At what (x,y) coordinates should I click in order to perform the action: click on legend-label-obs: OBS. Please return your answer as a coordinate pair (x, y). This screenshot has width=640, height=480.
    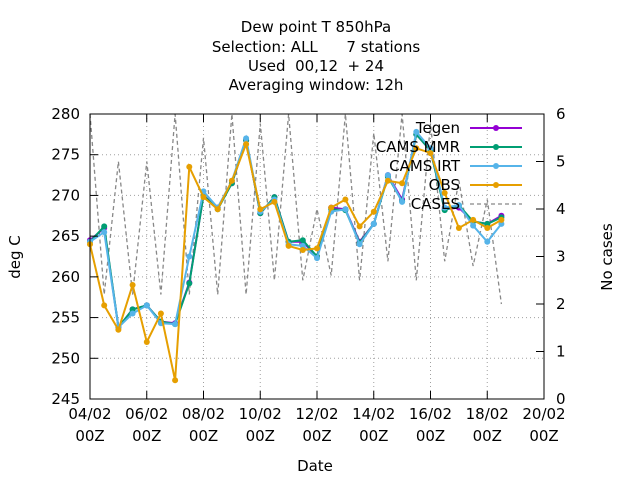
    Looking at the image, I should click on (444, 185).